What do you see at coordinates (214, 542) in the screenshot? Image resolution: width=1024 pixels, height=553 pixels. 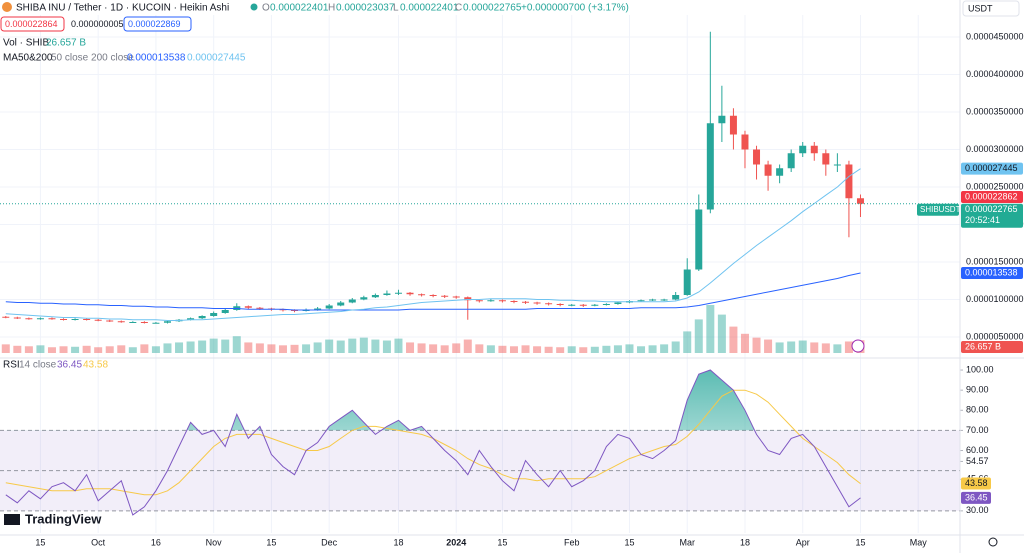 I see `x-tick-label: Nov` at bounding box center [214, 542].